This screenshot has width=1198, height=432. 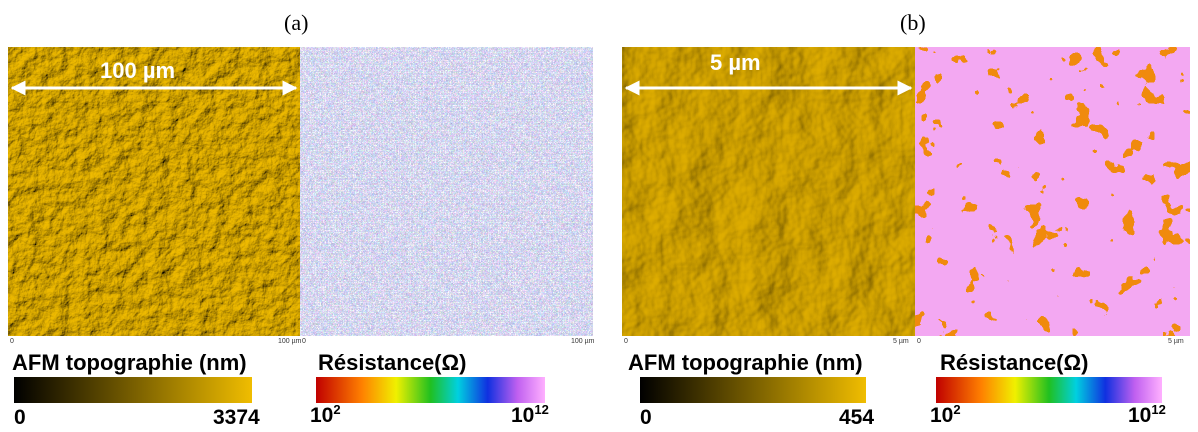 What do you see at coordinates (296, 22) in the screenshot?
I see `panel-label: (a)` at bounding box center [296, 22].